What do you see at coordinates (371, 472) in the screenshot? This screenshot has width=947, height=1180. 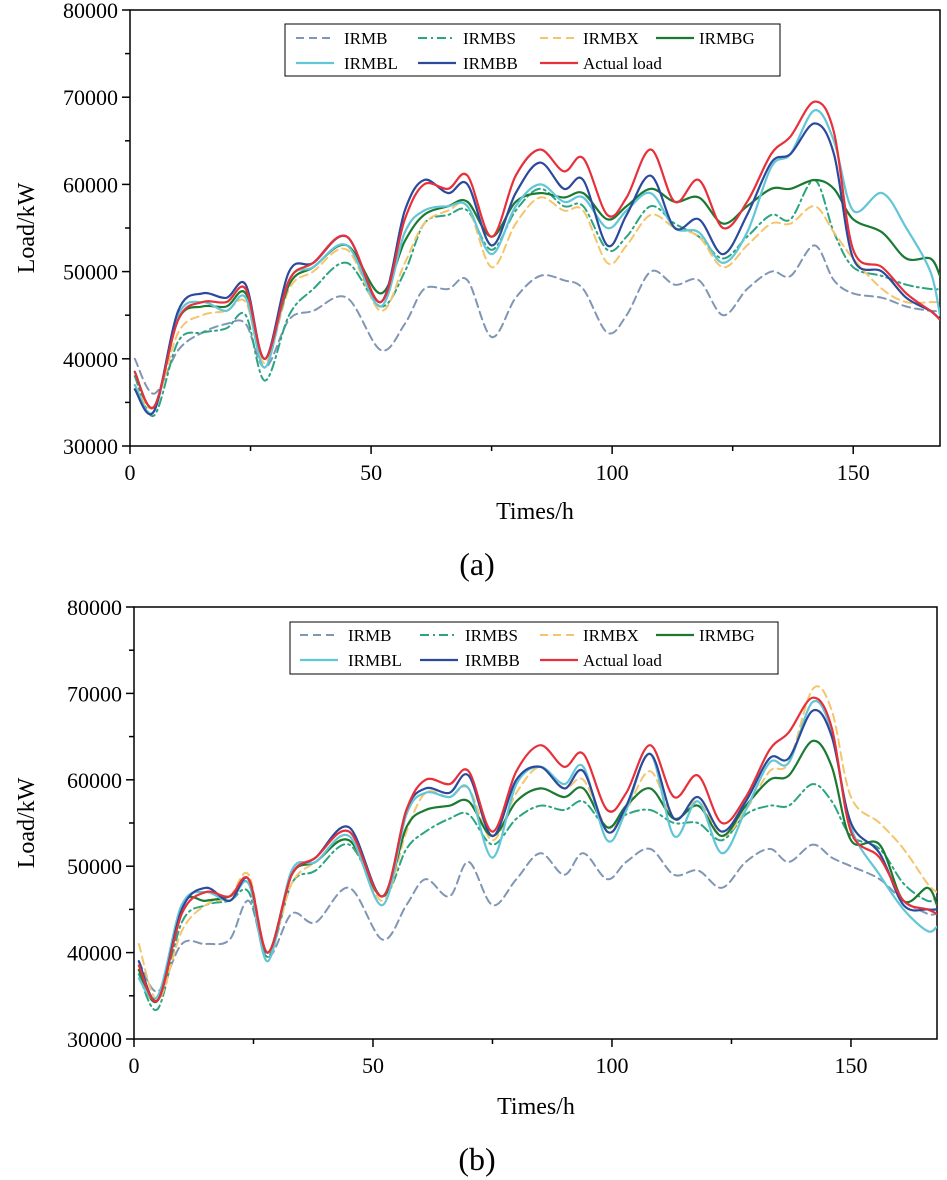 I see `x-tick-label-a-1: 50` at bounding box center [371, 472].